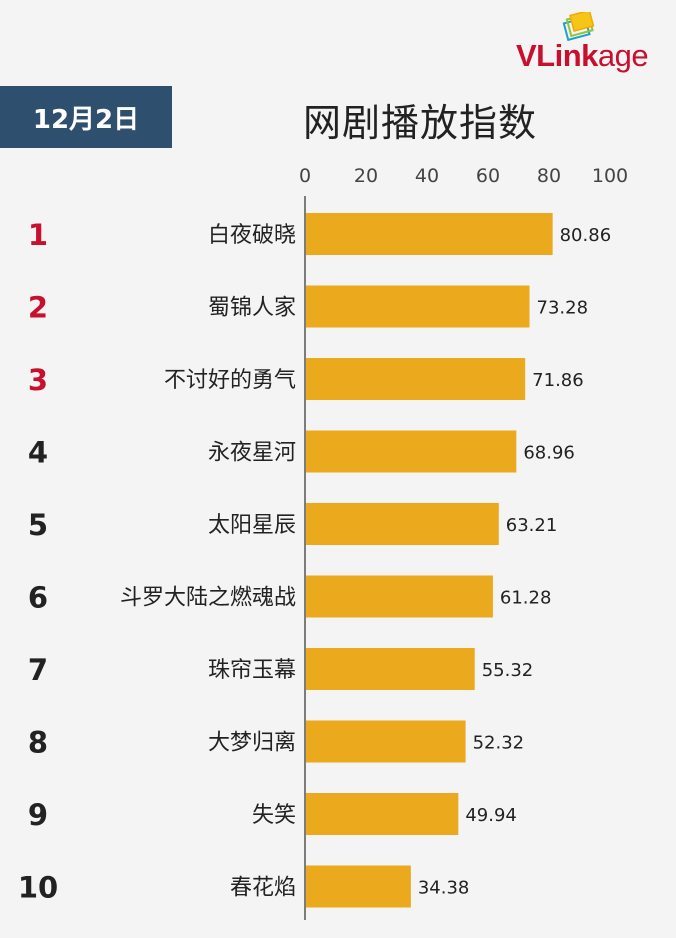  Describe the element at coordinates (38, 235) in the screenshot. I see `rank-number: 1` at that location.